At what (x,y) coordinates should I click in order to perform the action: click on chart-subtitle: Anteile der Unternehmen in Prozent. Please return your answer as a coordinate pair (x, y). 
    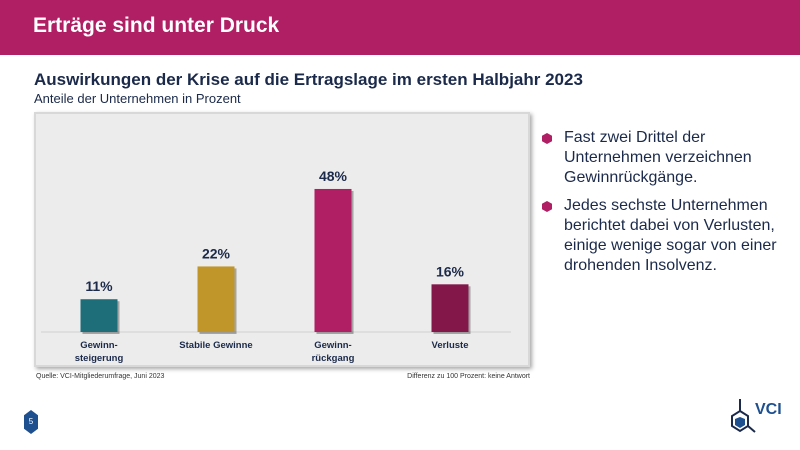
    Looking at the image, I should click on (137, 98).